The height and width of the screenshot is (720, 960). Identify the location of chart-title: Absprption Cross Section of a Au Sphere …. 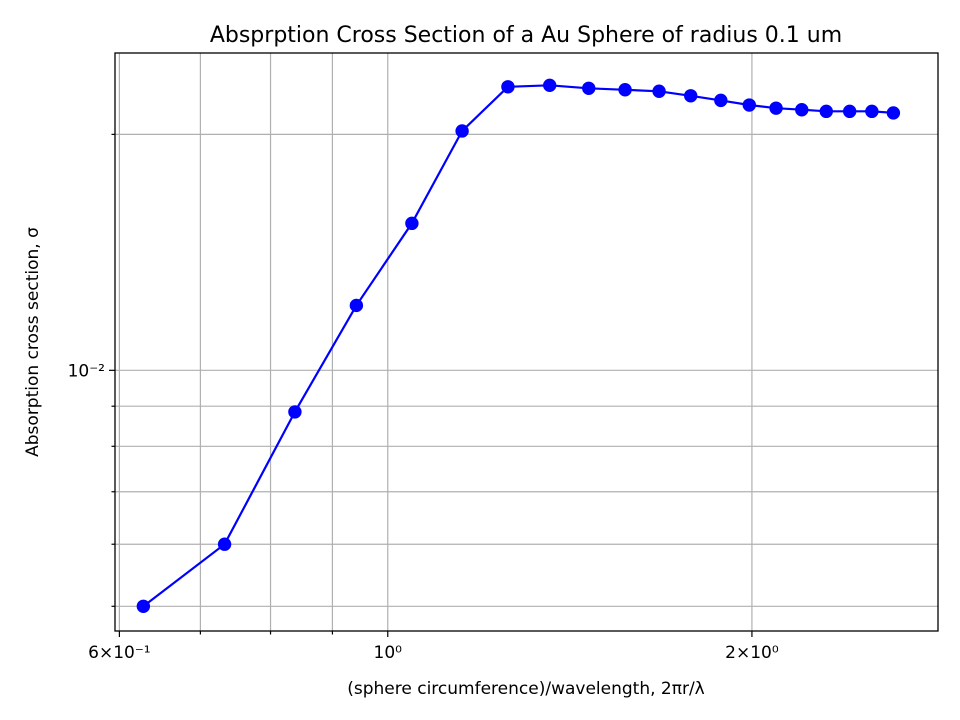
(526, 35).